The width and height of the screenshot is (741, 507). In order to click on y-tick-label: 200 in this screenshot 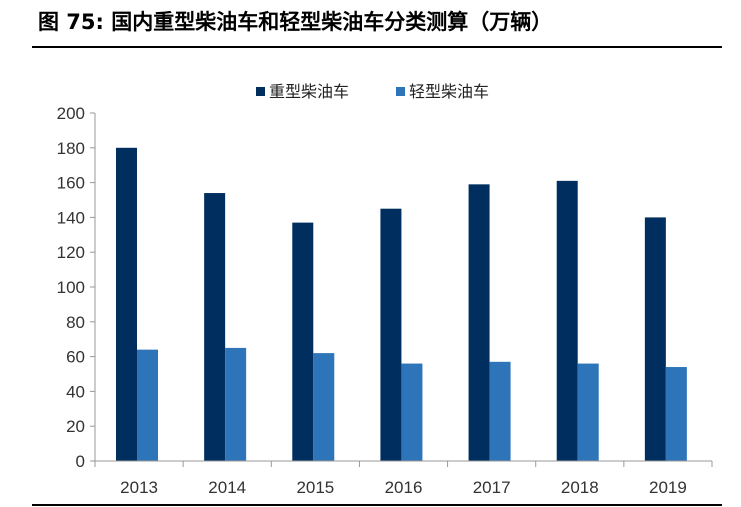, I will do `click(71, 113)`.